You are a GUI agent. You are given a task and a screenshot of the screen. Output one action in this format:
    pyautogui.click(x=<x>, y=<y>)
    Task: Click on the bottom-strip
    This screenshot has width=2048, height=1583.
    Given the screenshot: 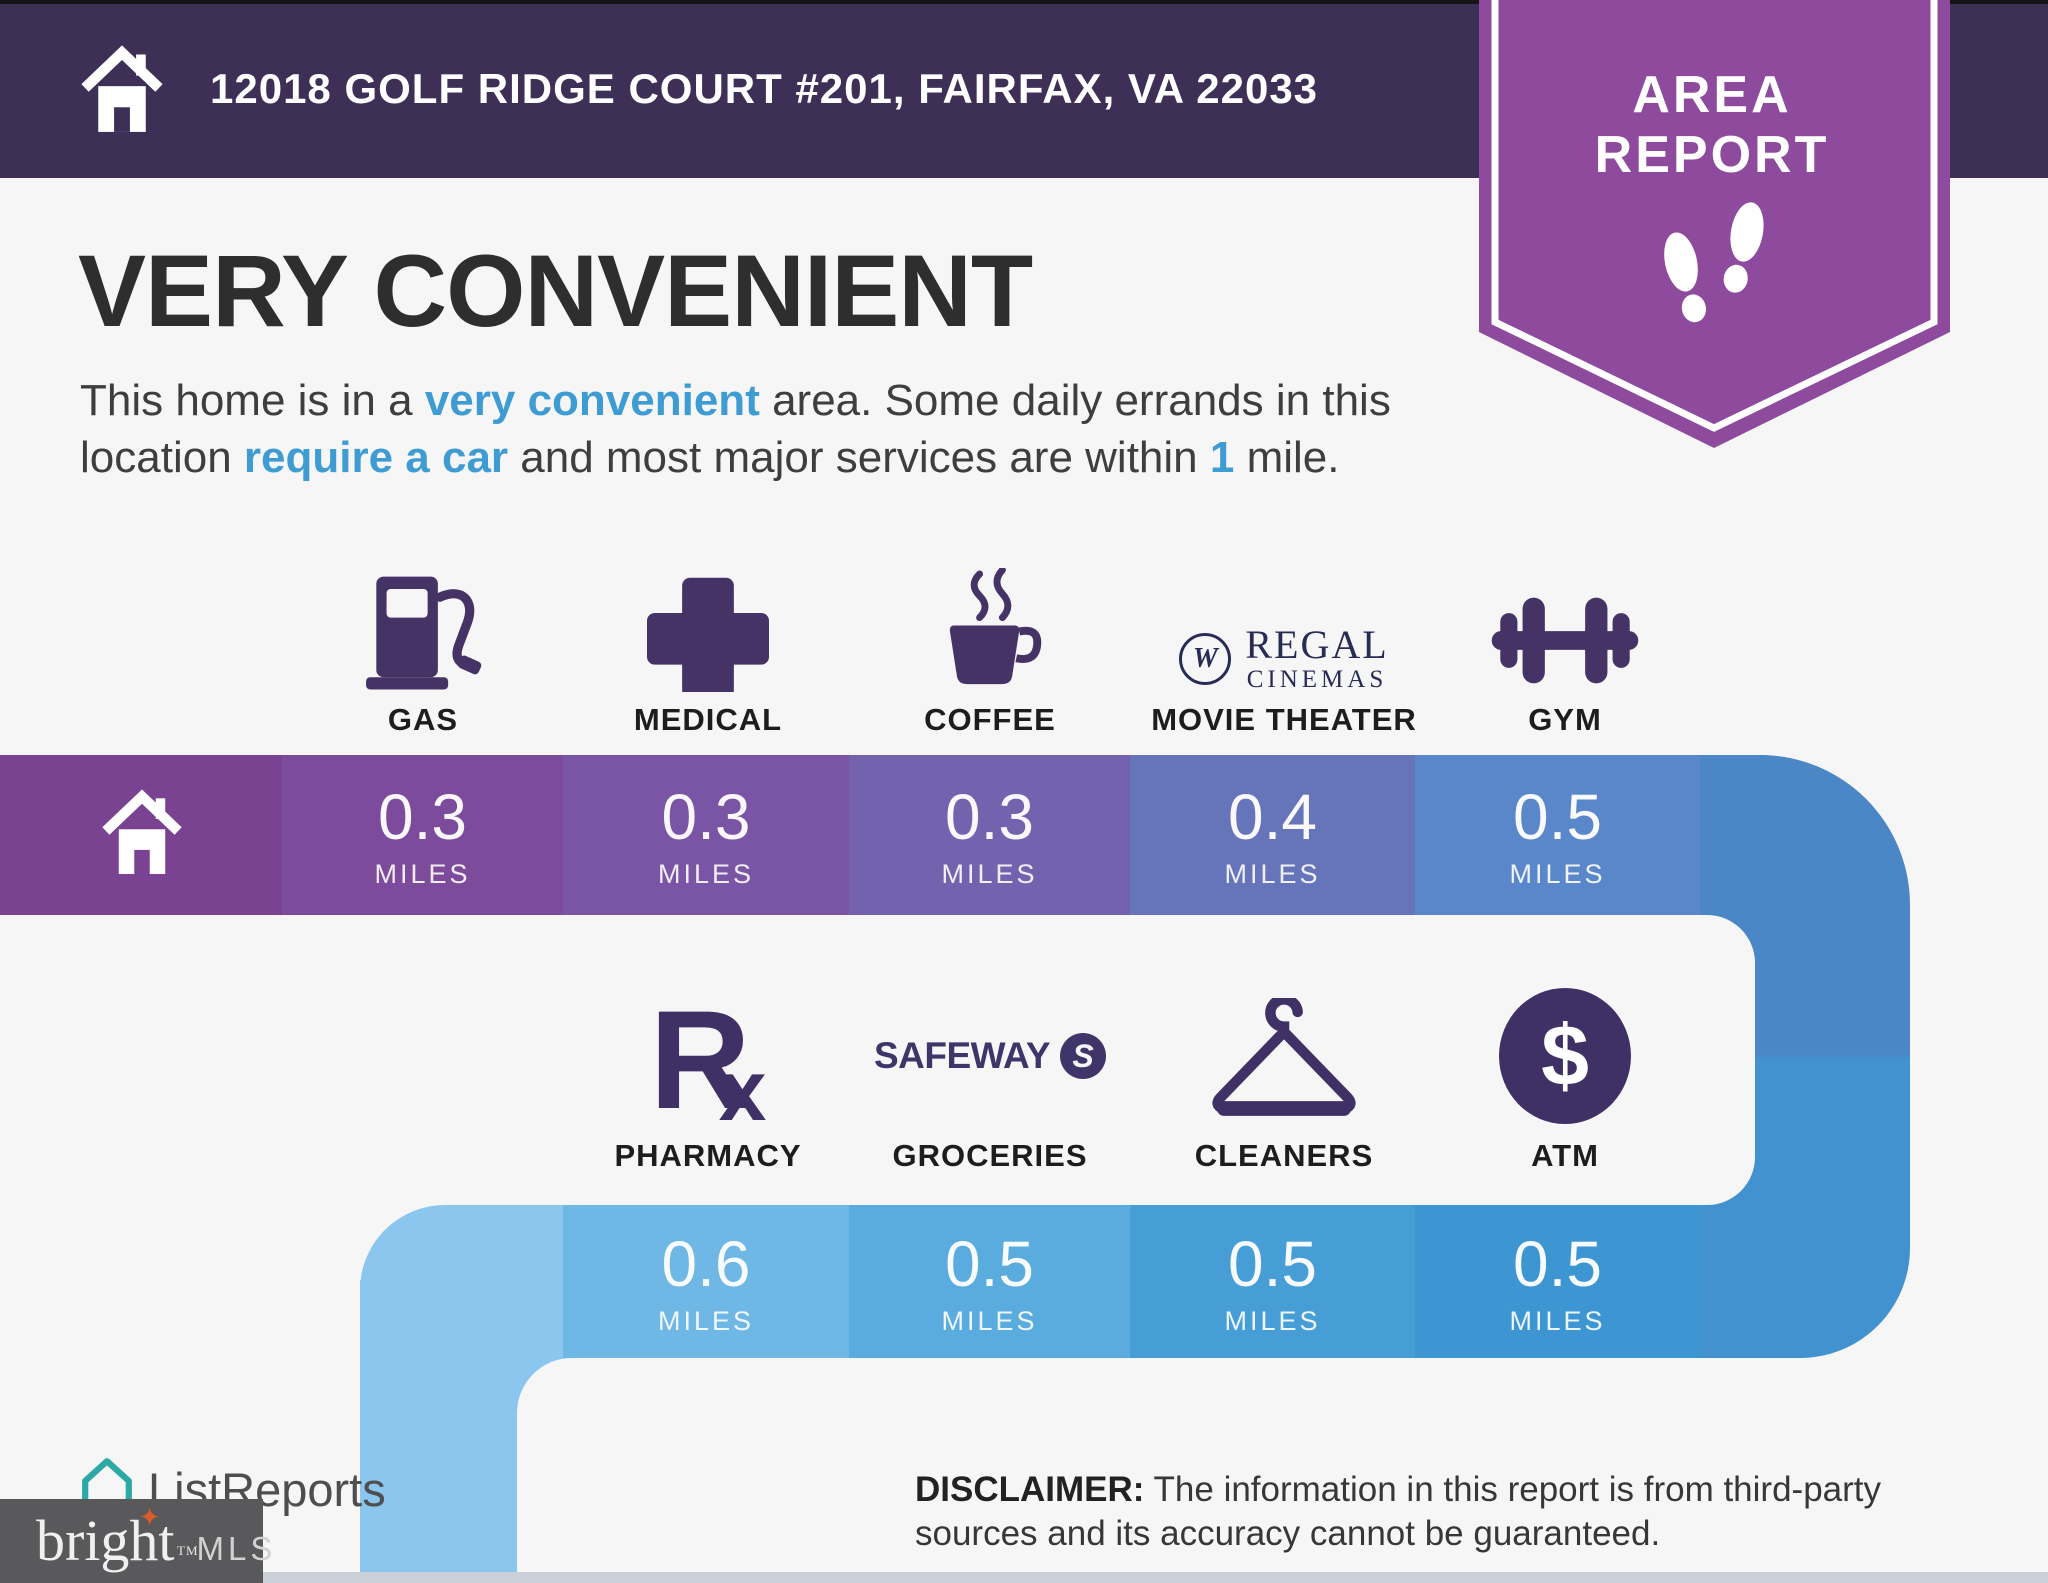 What is the action you would take?
    pyautogui.click(x=1024, y=1577)
    